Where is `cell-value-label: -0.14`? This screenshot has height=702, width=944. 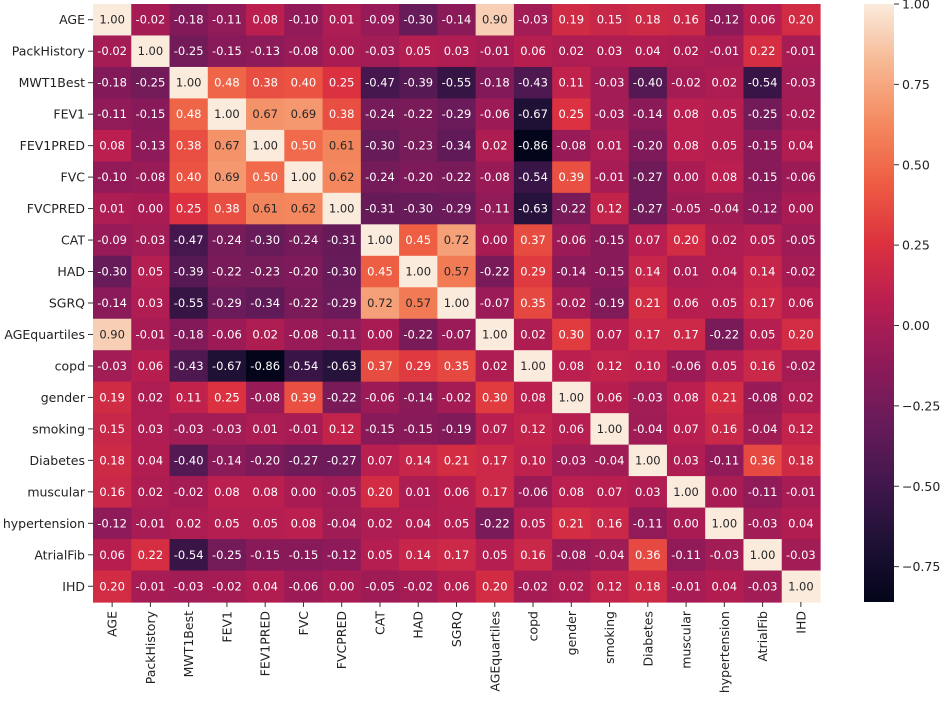 cell-value-label: -0.14 is located at coordinates (418, 397).